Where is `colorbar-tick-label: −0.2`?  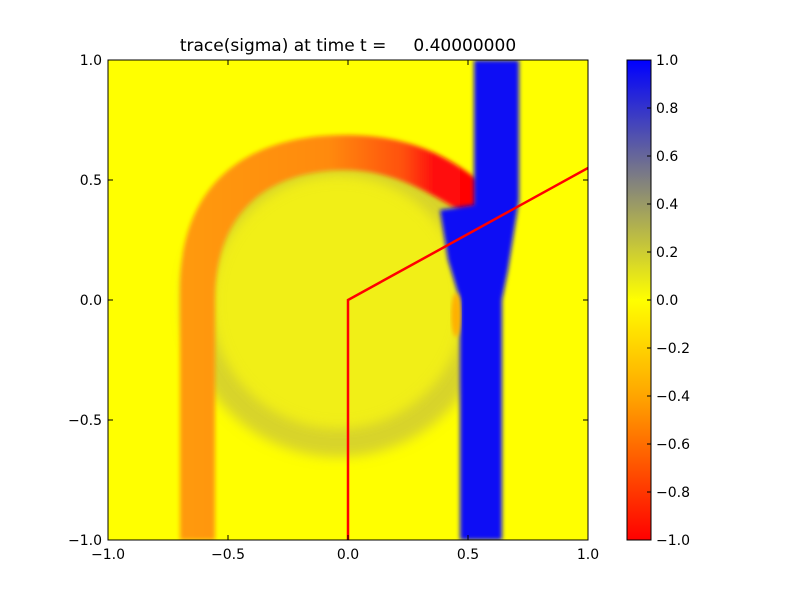
colorbar-tick-label: −0.2 is located at coordinates (673, 349).